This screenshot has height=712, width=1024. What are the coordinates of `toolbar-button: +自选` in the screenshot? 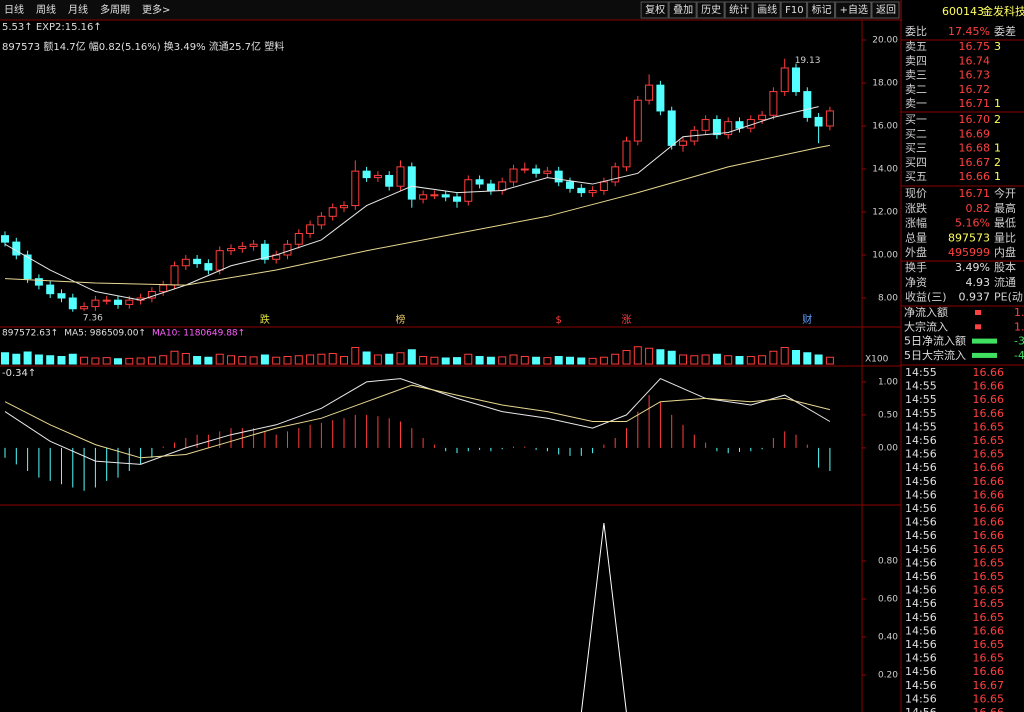 It's located at (854, 9).